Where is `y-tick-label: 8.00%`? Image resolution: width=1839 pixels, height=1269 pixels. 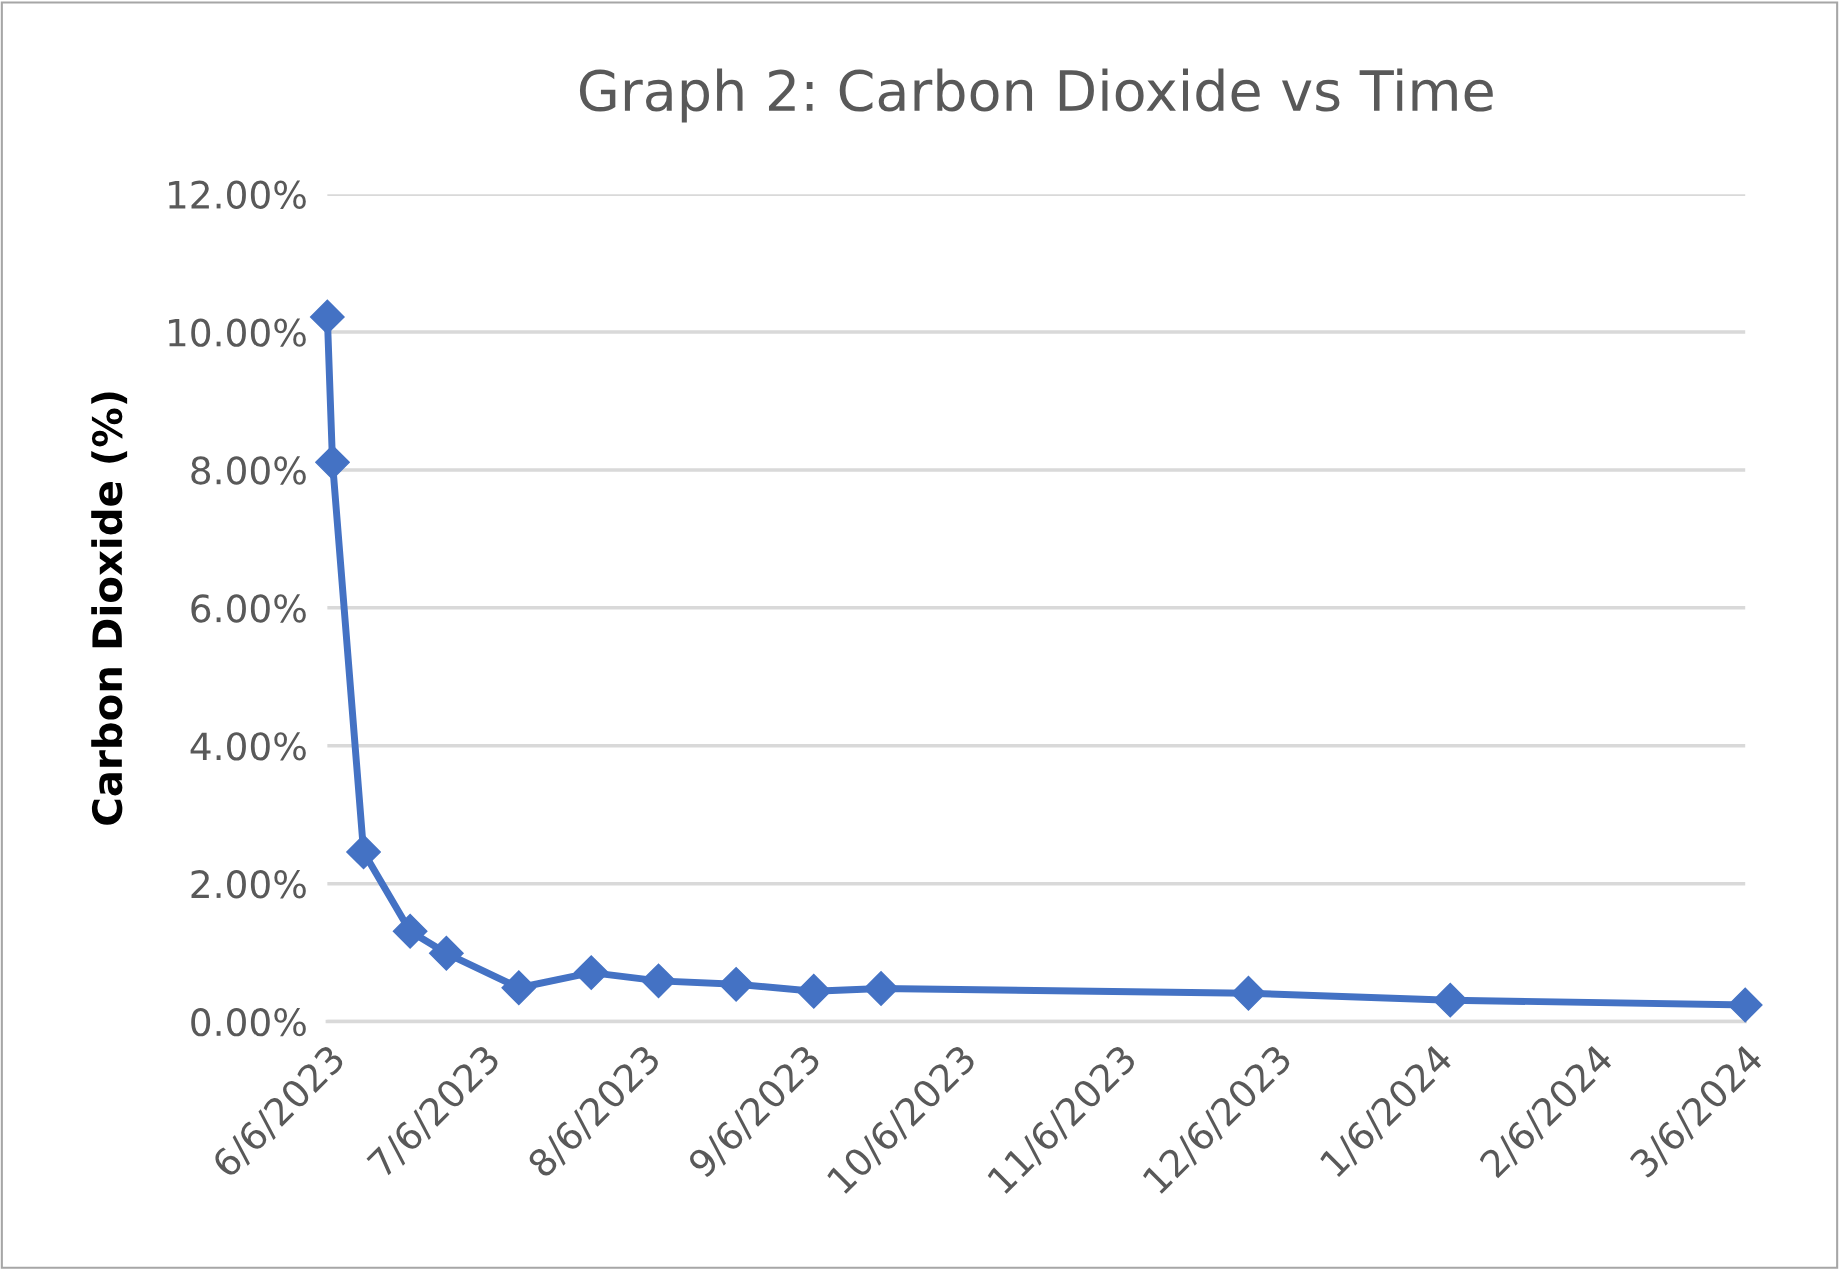
y-tick-label: 8.00% is located at coordinates (248, 470).